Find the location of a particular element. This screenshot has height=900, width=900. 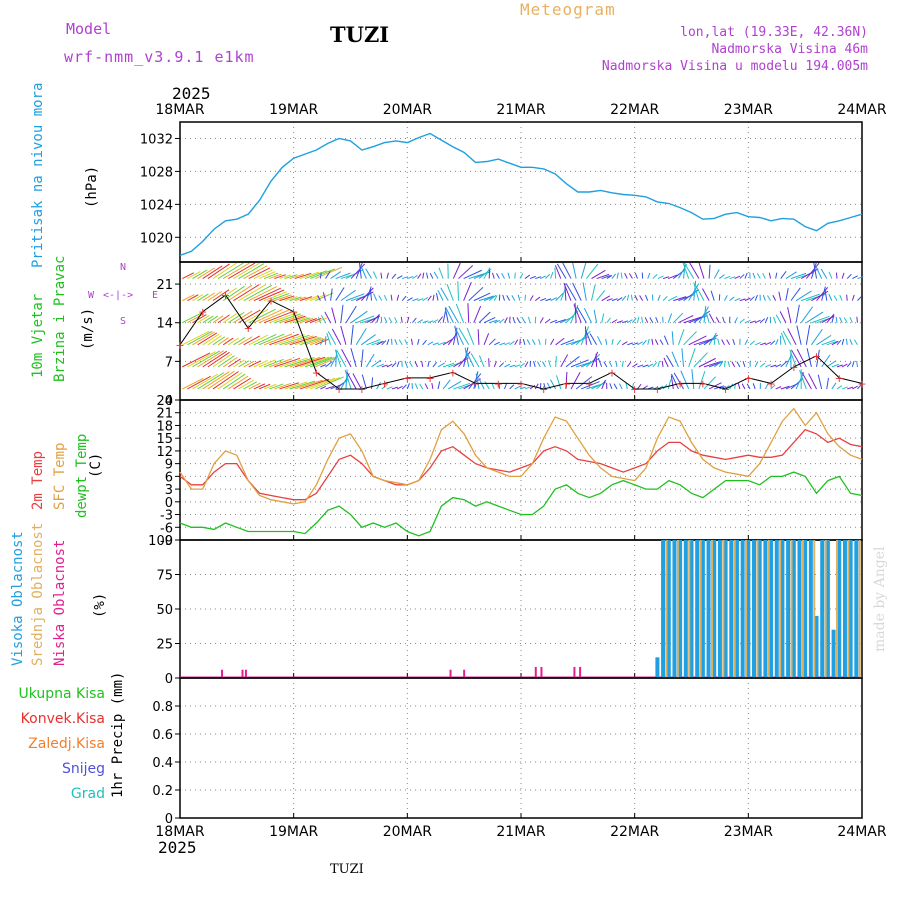

pressure-line is located at coordinates (521, 194).